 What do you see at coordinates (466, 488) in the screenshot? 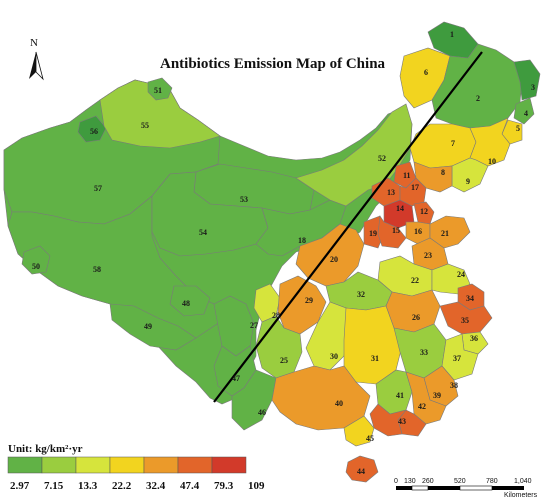
I see `scale-bar: 0 130 260 520 780 1,040 Kilometers` at bounding box center [466, 488].